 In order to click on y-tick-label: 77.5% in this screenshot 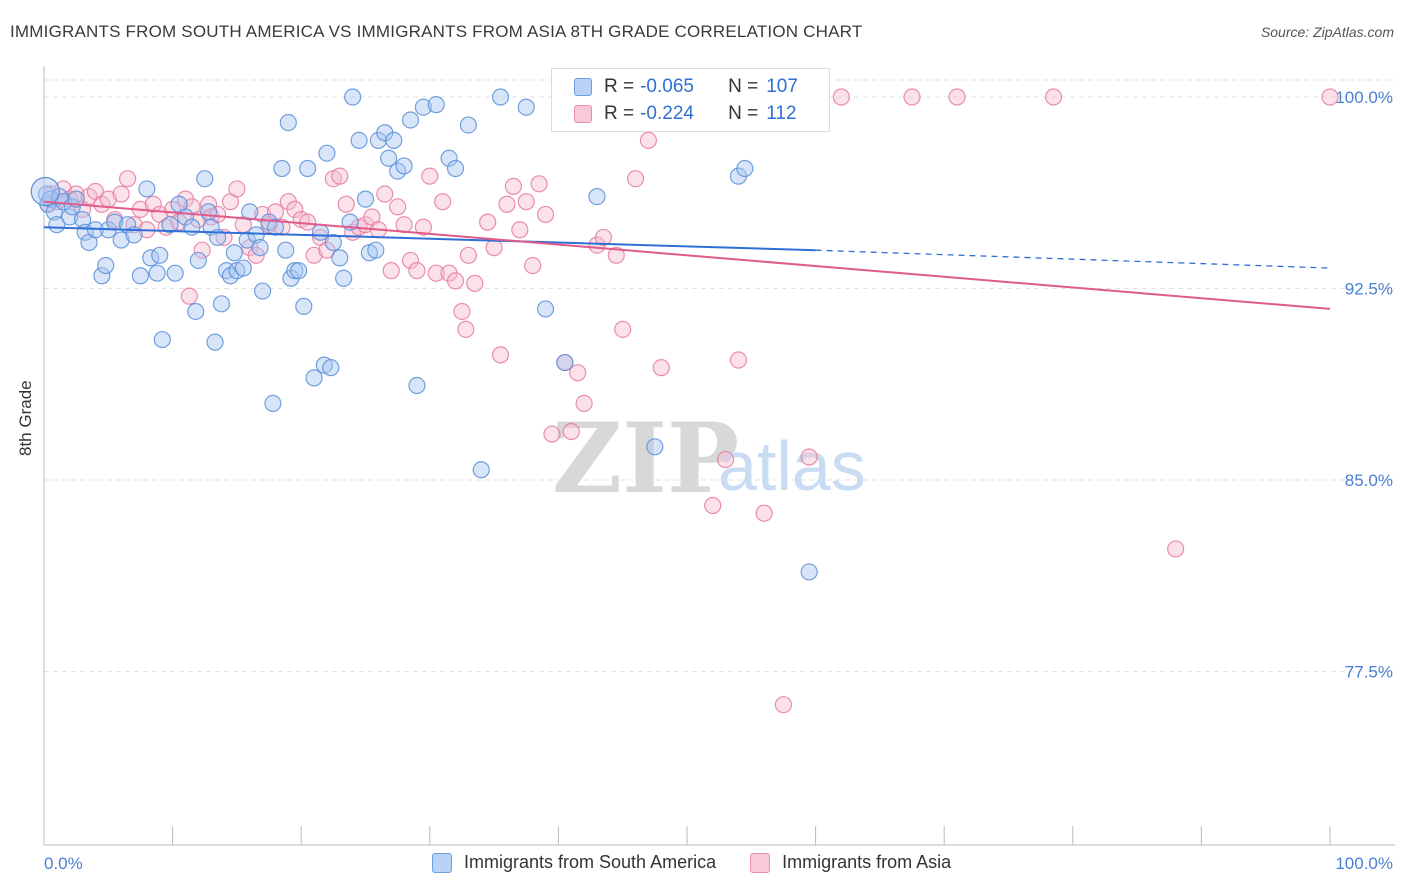, I will do `click(1369, 672)`.